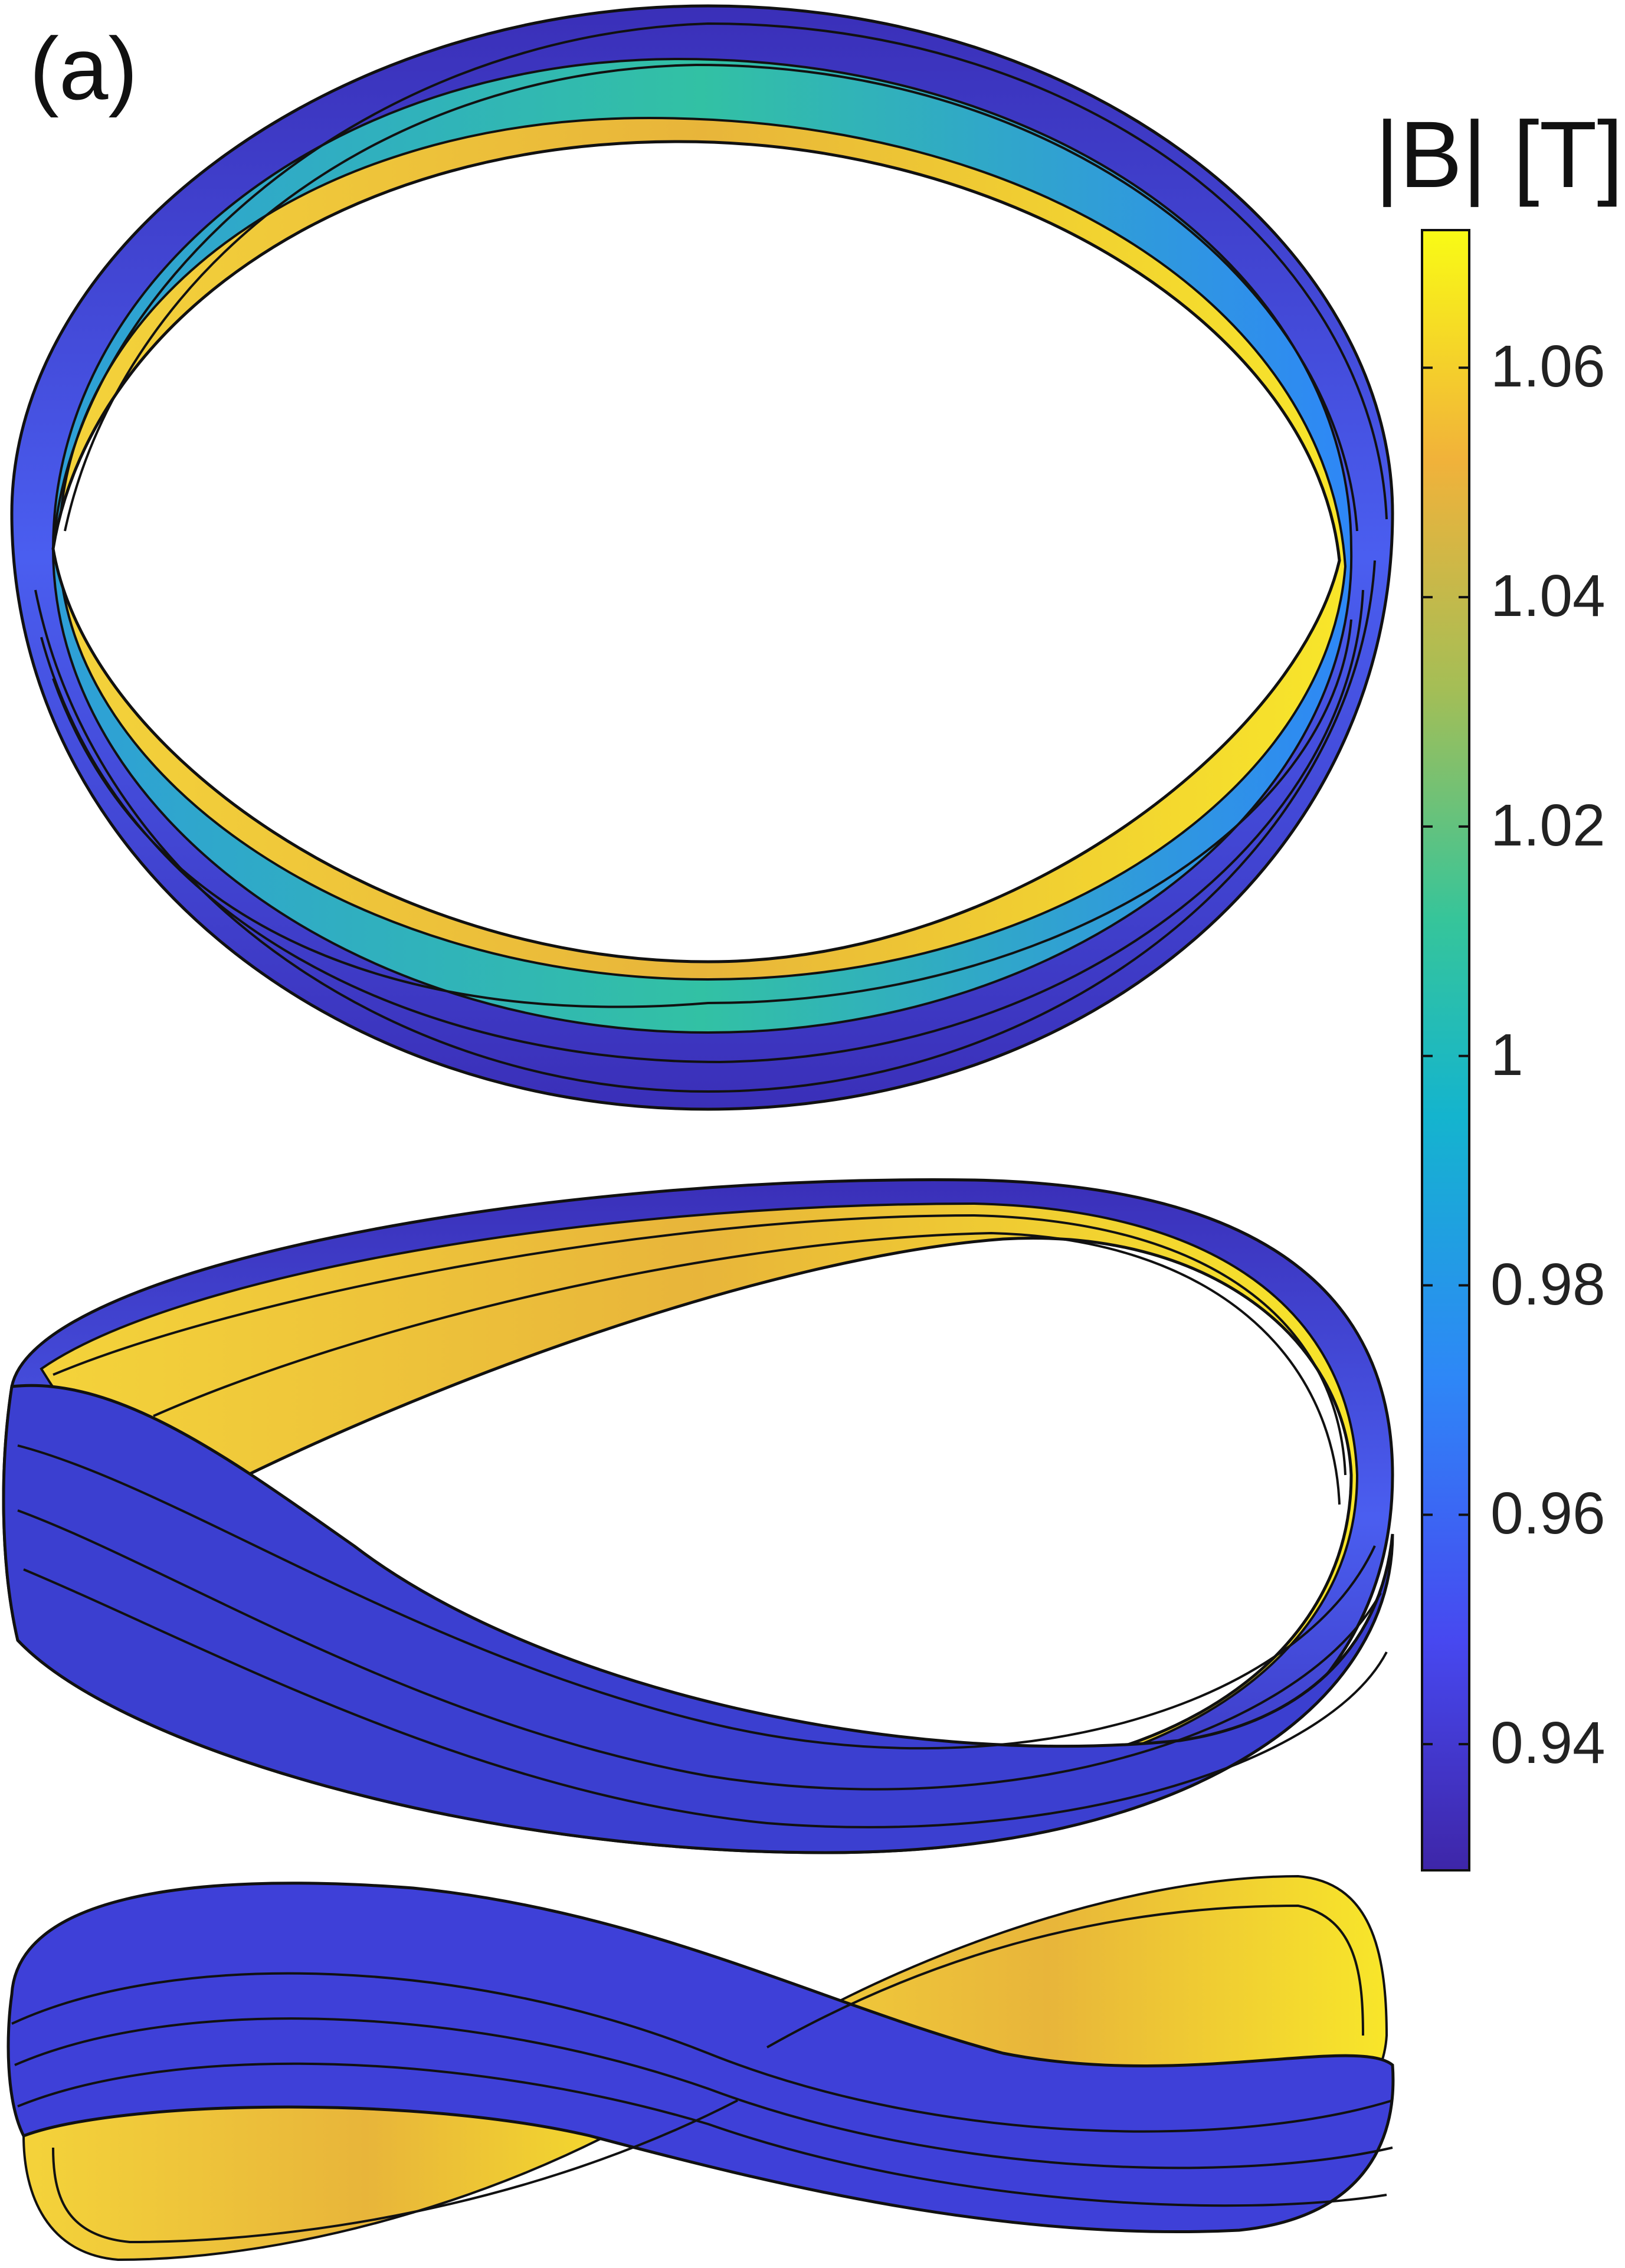 This screenshot has height=2268, width=1625. Describe the element at coordinates (1499, 154) in the screenshot. I see `colorbar-title: |B| [T]` at that location.